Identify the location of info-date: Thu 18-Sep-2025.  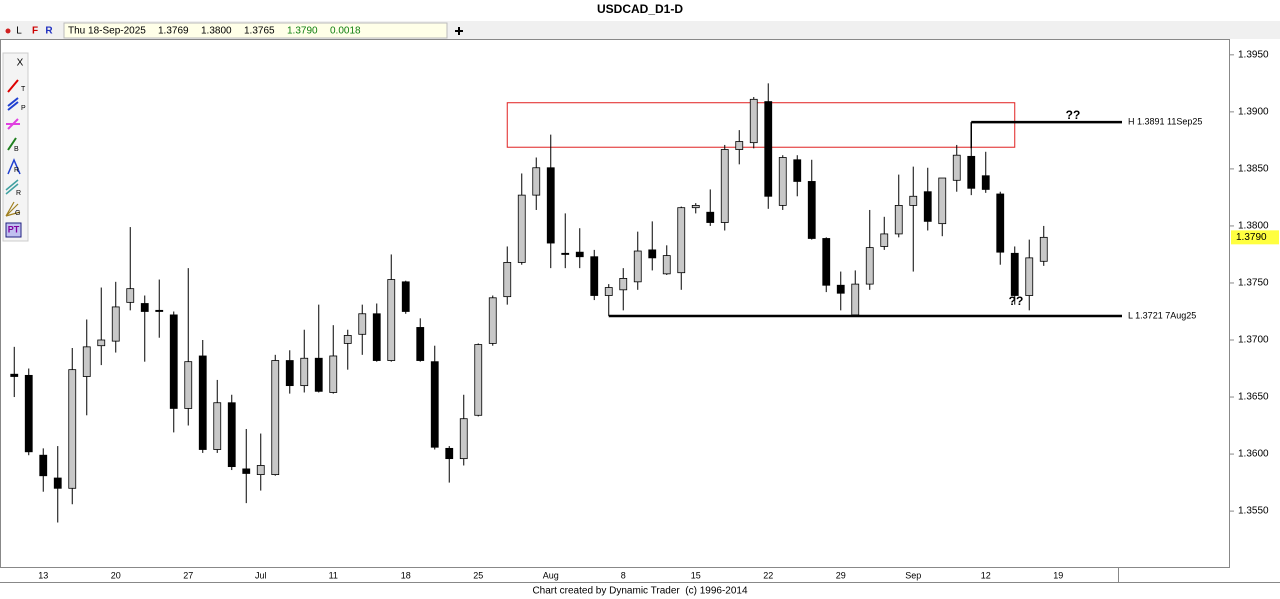
(107, 31).